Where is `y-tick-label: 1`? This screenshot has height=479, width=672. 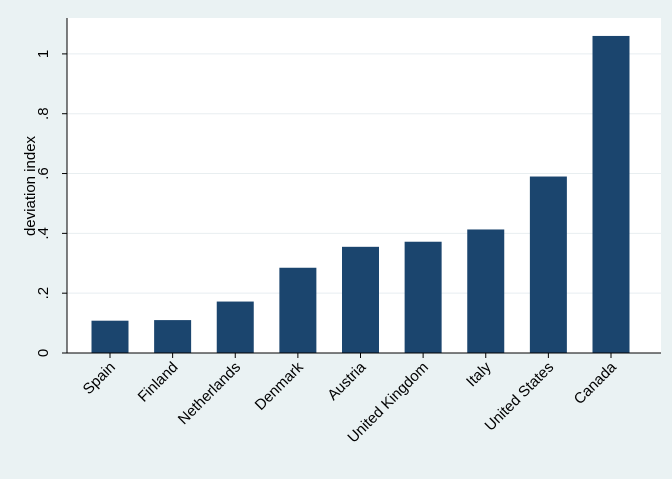 y-tick-label: 1 is located at coordinates (43, 54).